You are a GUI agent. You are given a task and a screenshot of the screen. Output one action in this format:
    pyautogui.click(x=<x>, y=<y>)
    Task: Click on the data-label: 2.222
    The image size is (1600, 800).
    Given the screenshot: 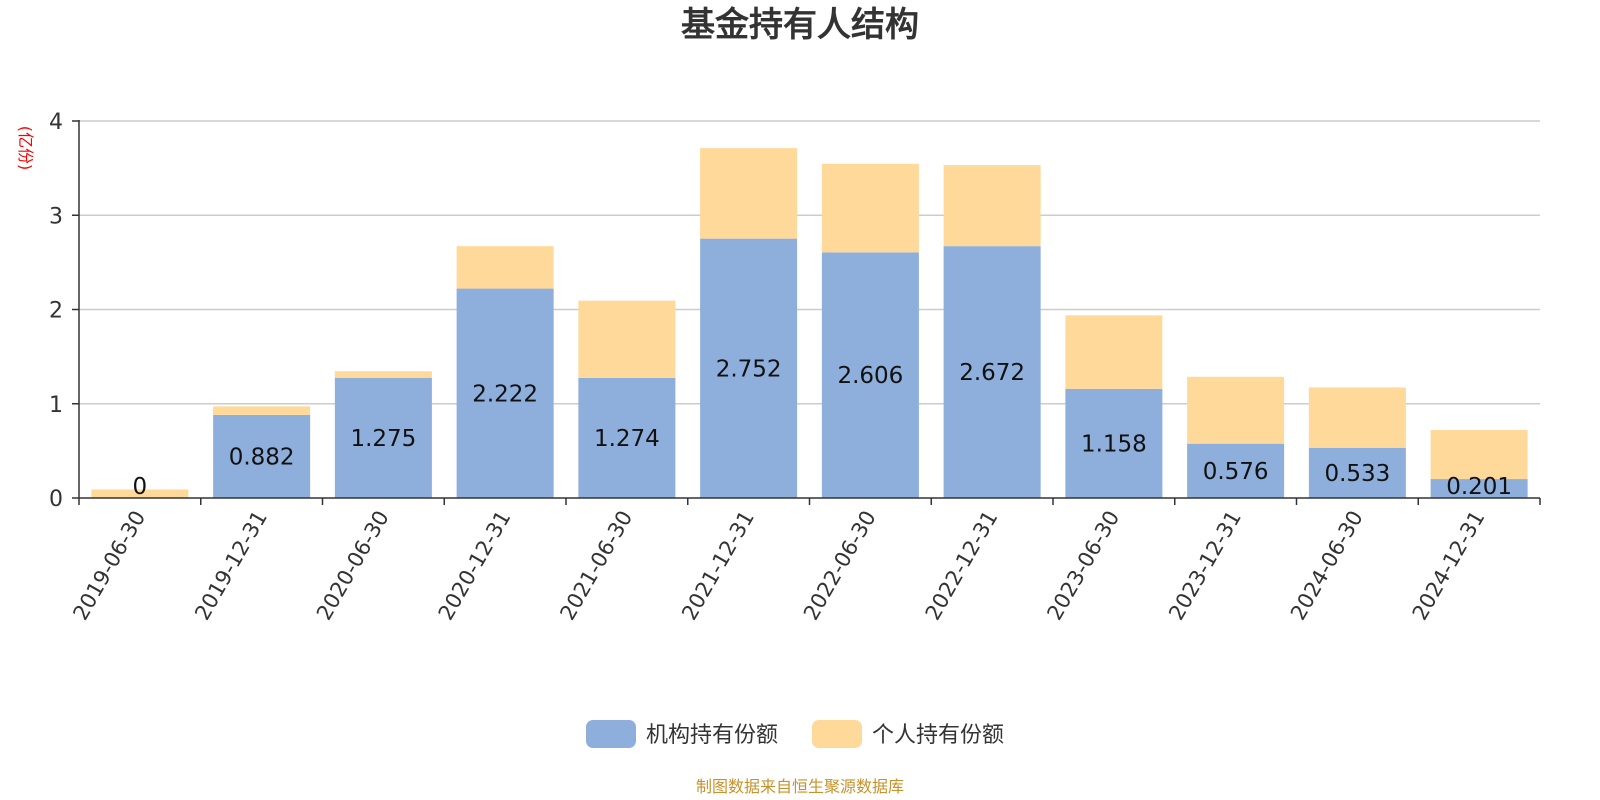 What is the action you would take?
    pyautogui.click(x=505, y=394)
    